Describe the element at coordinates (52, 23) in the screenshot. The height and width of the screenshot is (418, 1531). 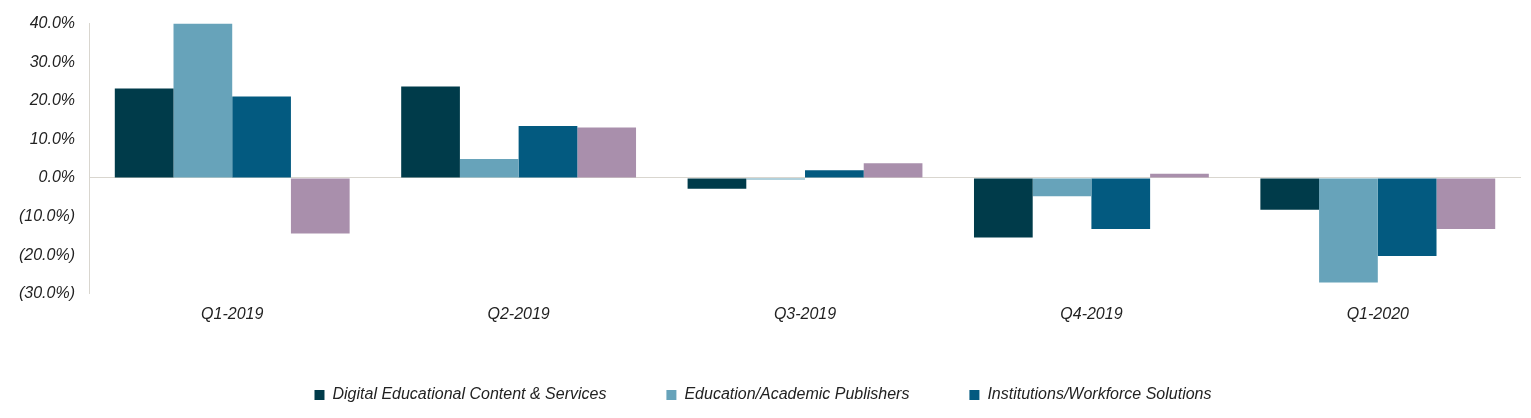
I see `y-tick-label: 40.0%` at that location.